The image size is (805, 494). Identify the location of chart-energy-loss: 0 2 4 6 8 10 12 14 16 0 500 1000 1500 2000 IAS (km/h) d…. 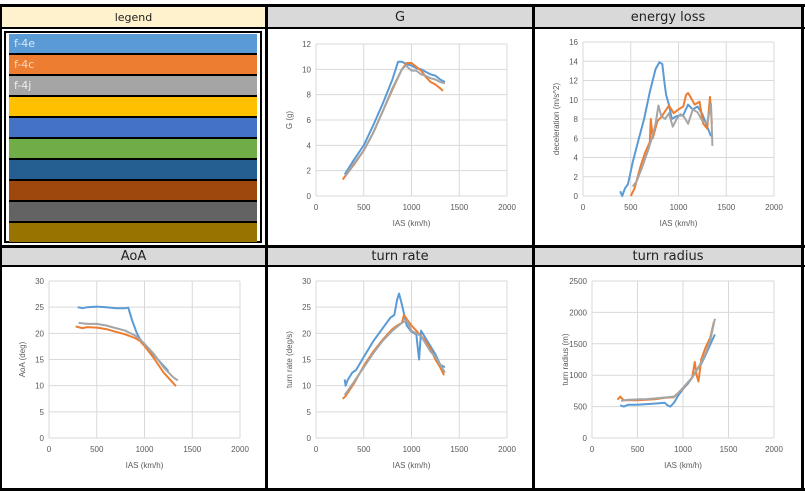
(667, 133).